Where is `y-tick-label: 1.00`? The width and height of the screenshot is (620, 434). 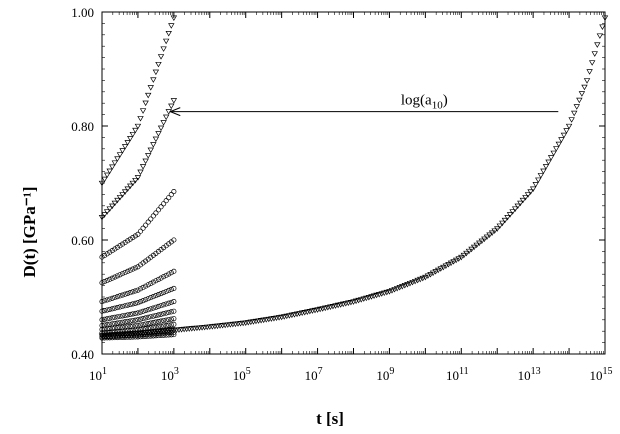
y-tick-label: 1.00 is located at coordinates (82, 12).